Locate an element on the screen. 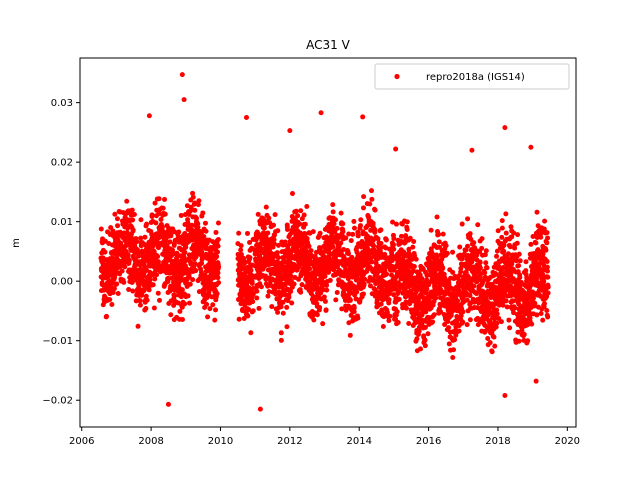 The image size is (640, 480). legend-box is located at coordinates (472, 76).